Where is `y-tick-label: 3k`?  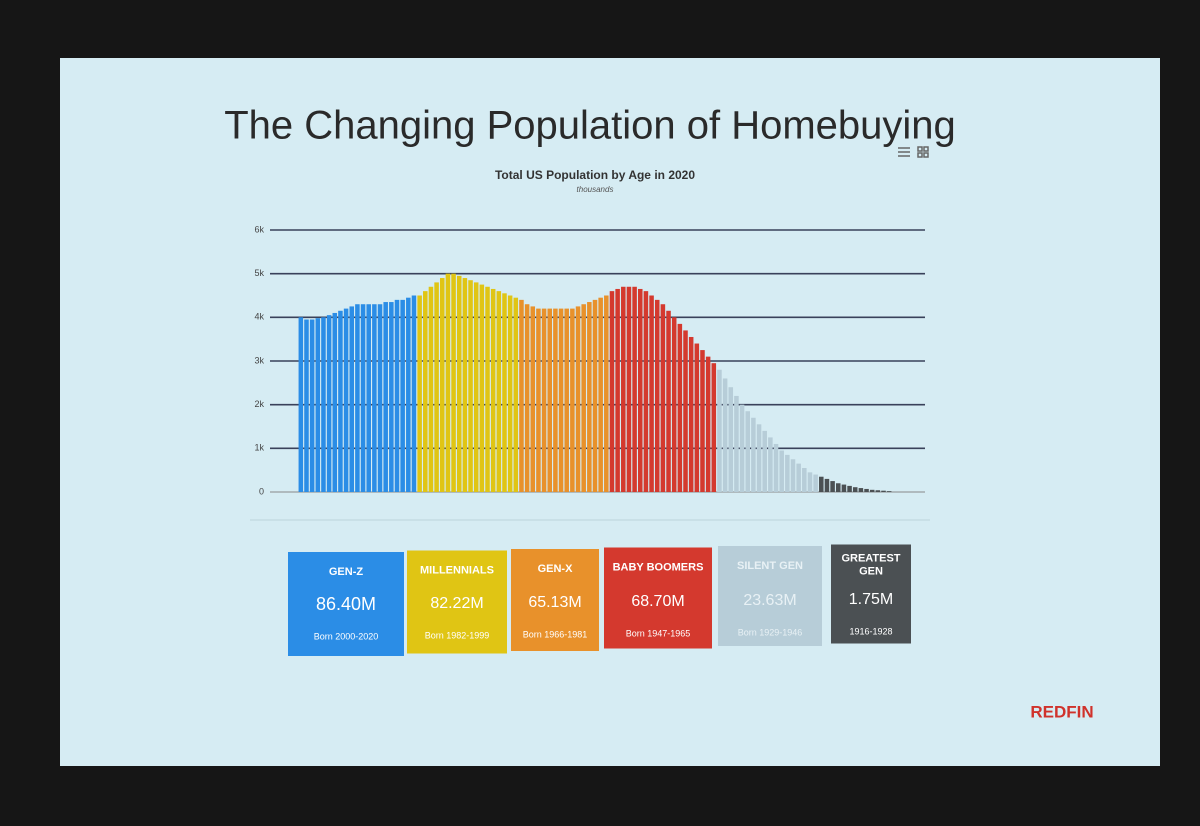 y-tick-label: 3k is located at coordinates (259, 360).